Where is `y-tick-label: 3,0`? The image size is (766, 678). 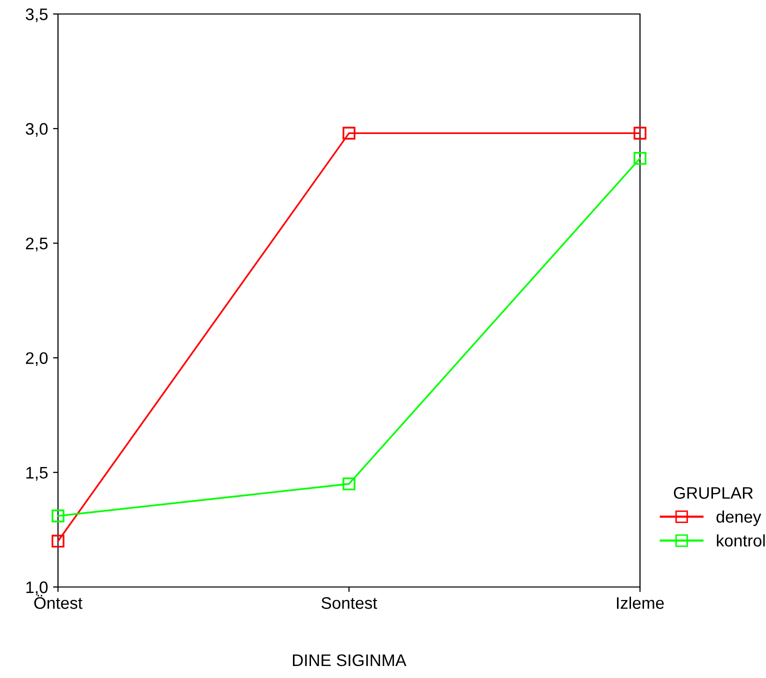
y-tick-label: 3,0 is located at coordinates (37, 130).